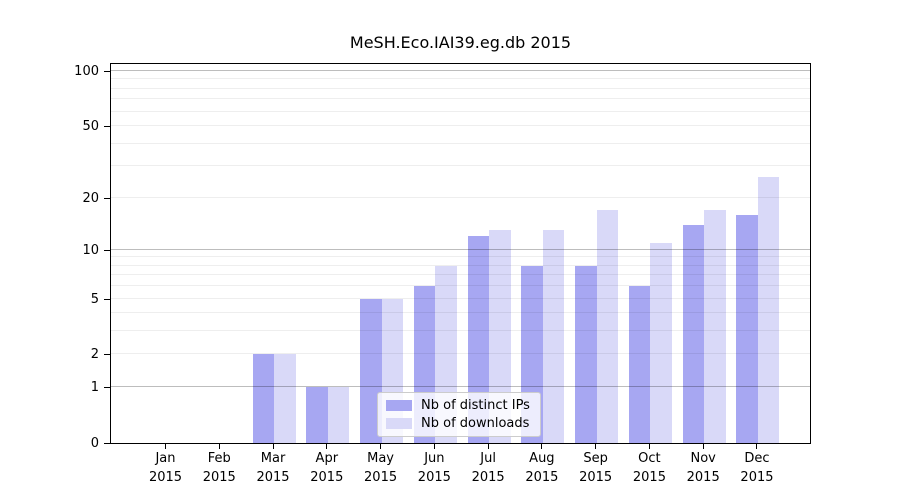  What do you see at coordinates (381, 468) in the screenshot?
I see `x-axis-tick-label: May 2015` at bounding box center [381, 468].